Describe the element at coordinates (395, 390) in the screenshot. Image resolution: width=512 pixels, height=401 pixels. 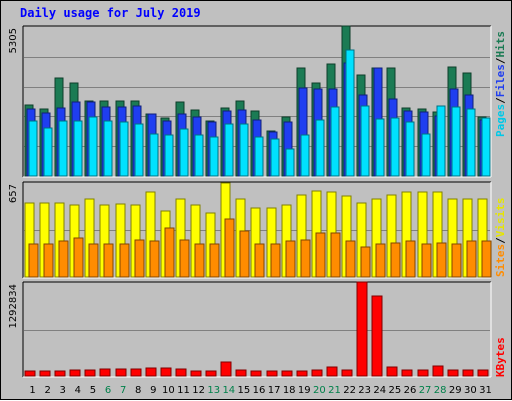
I see `x-tick-label-day-25: 25` at that location.